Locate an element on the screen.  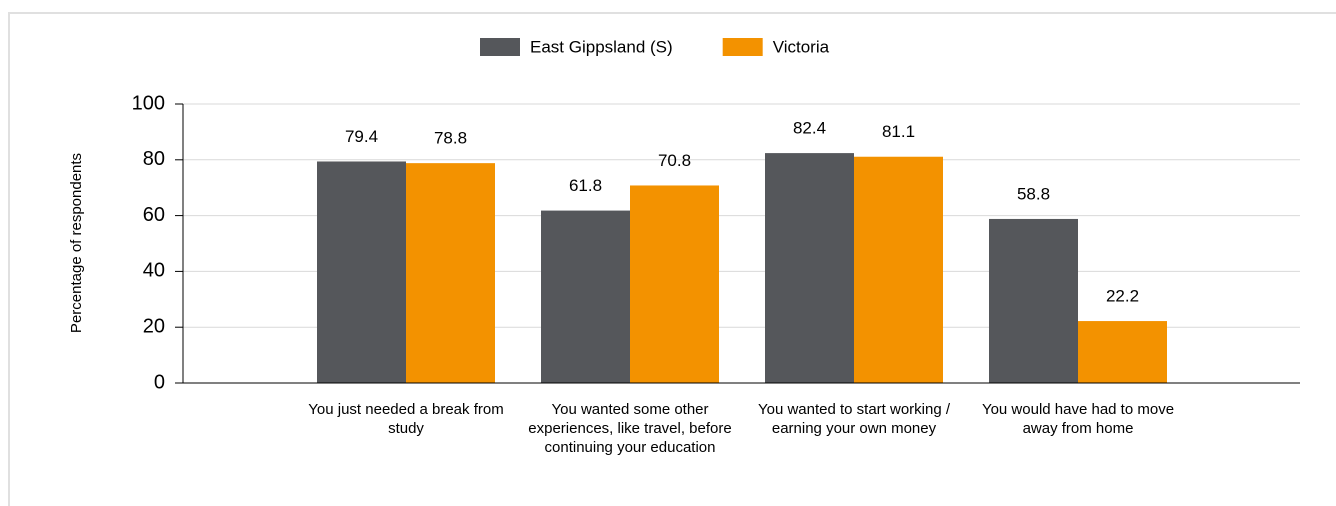
x-tick-label: You just needed a break from study is located at coordinates (406, 419).